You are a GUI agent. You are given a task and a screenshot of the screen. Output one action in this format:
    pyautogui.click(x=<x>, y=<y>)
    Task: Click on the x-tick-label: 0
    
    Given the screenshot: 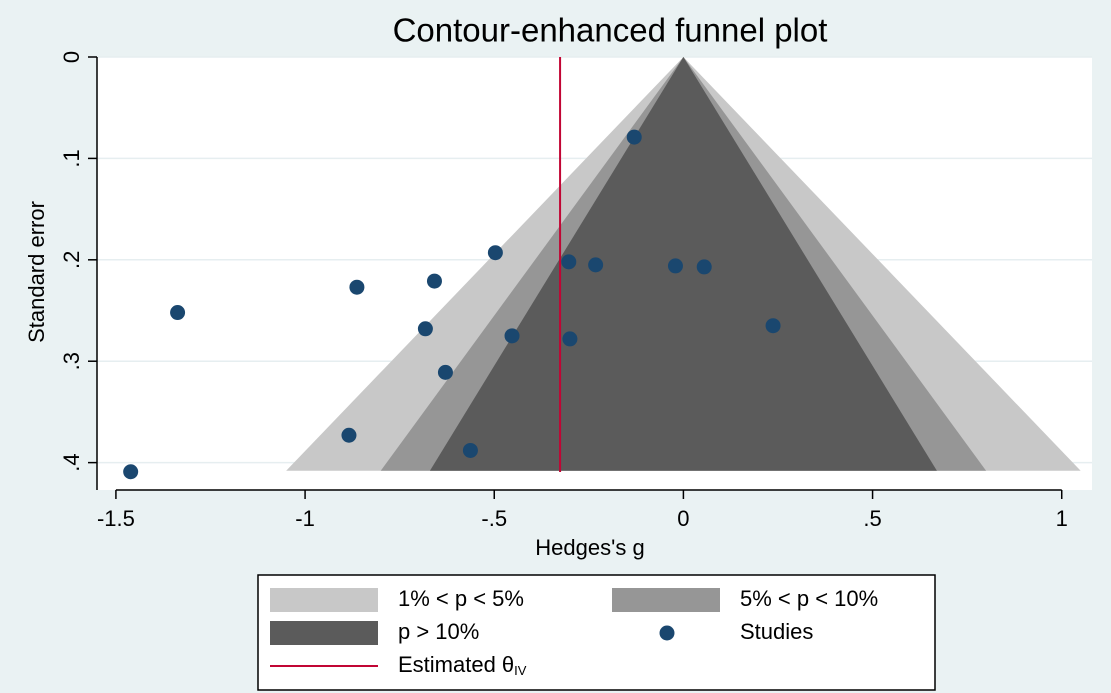 What is the action you would take?
    pyautogui.click(x=683, y=518)
    